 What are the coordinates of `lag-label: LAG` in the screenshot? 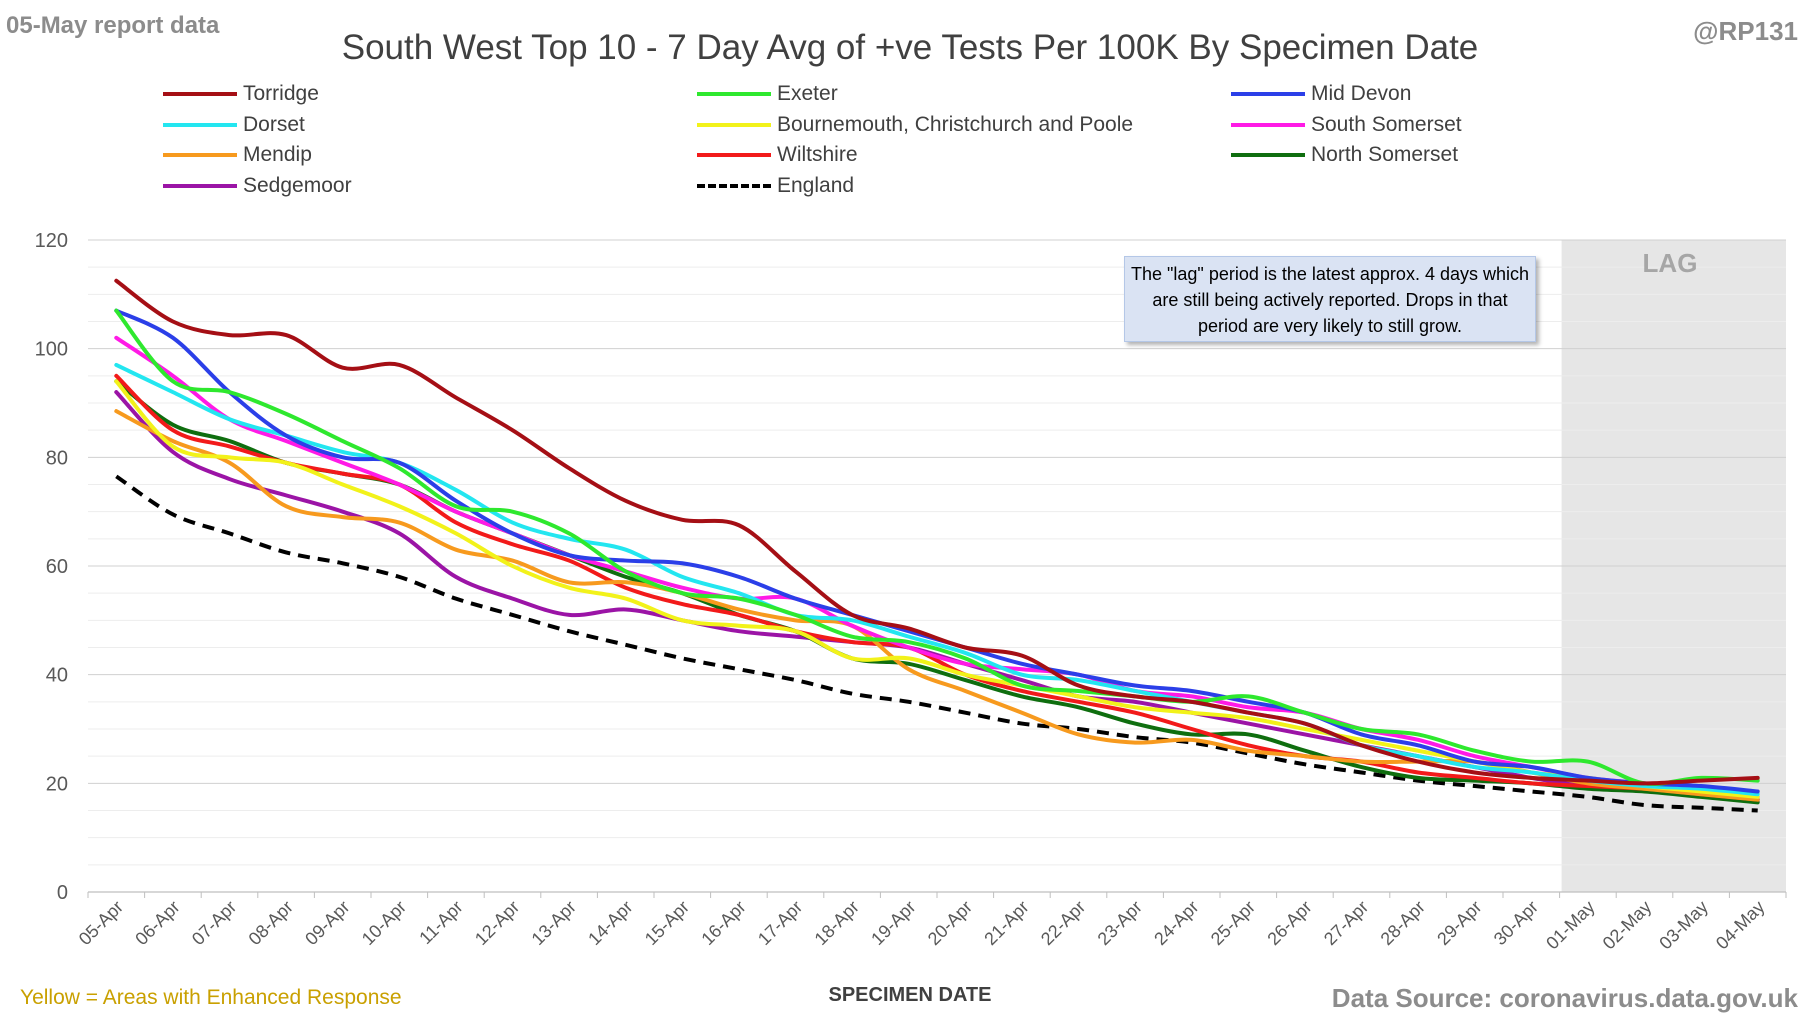 It's located at (1670, 263).